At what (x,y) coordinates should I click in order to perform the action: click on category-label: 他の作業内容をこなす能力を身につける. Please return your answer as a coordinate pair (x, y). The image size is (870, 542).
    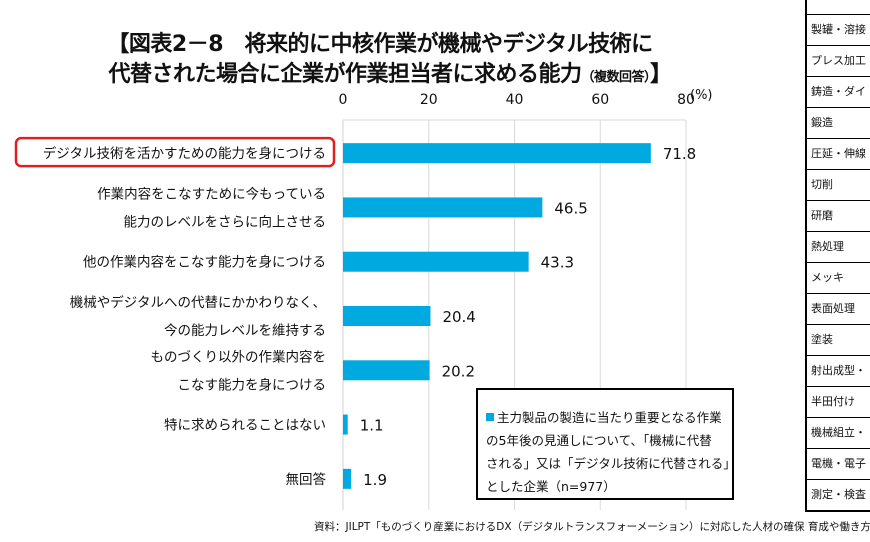
    Looking at the image, I should click on (204, 262).